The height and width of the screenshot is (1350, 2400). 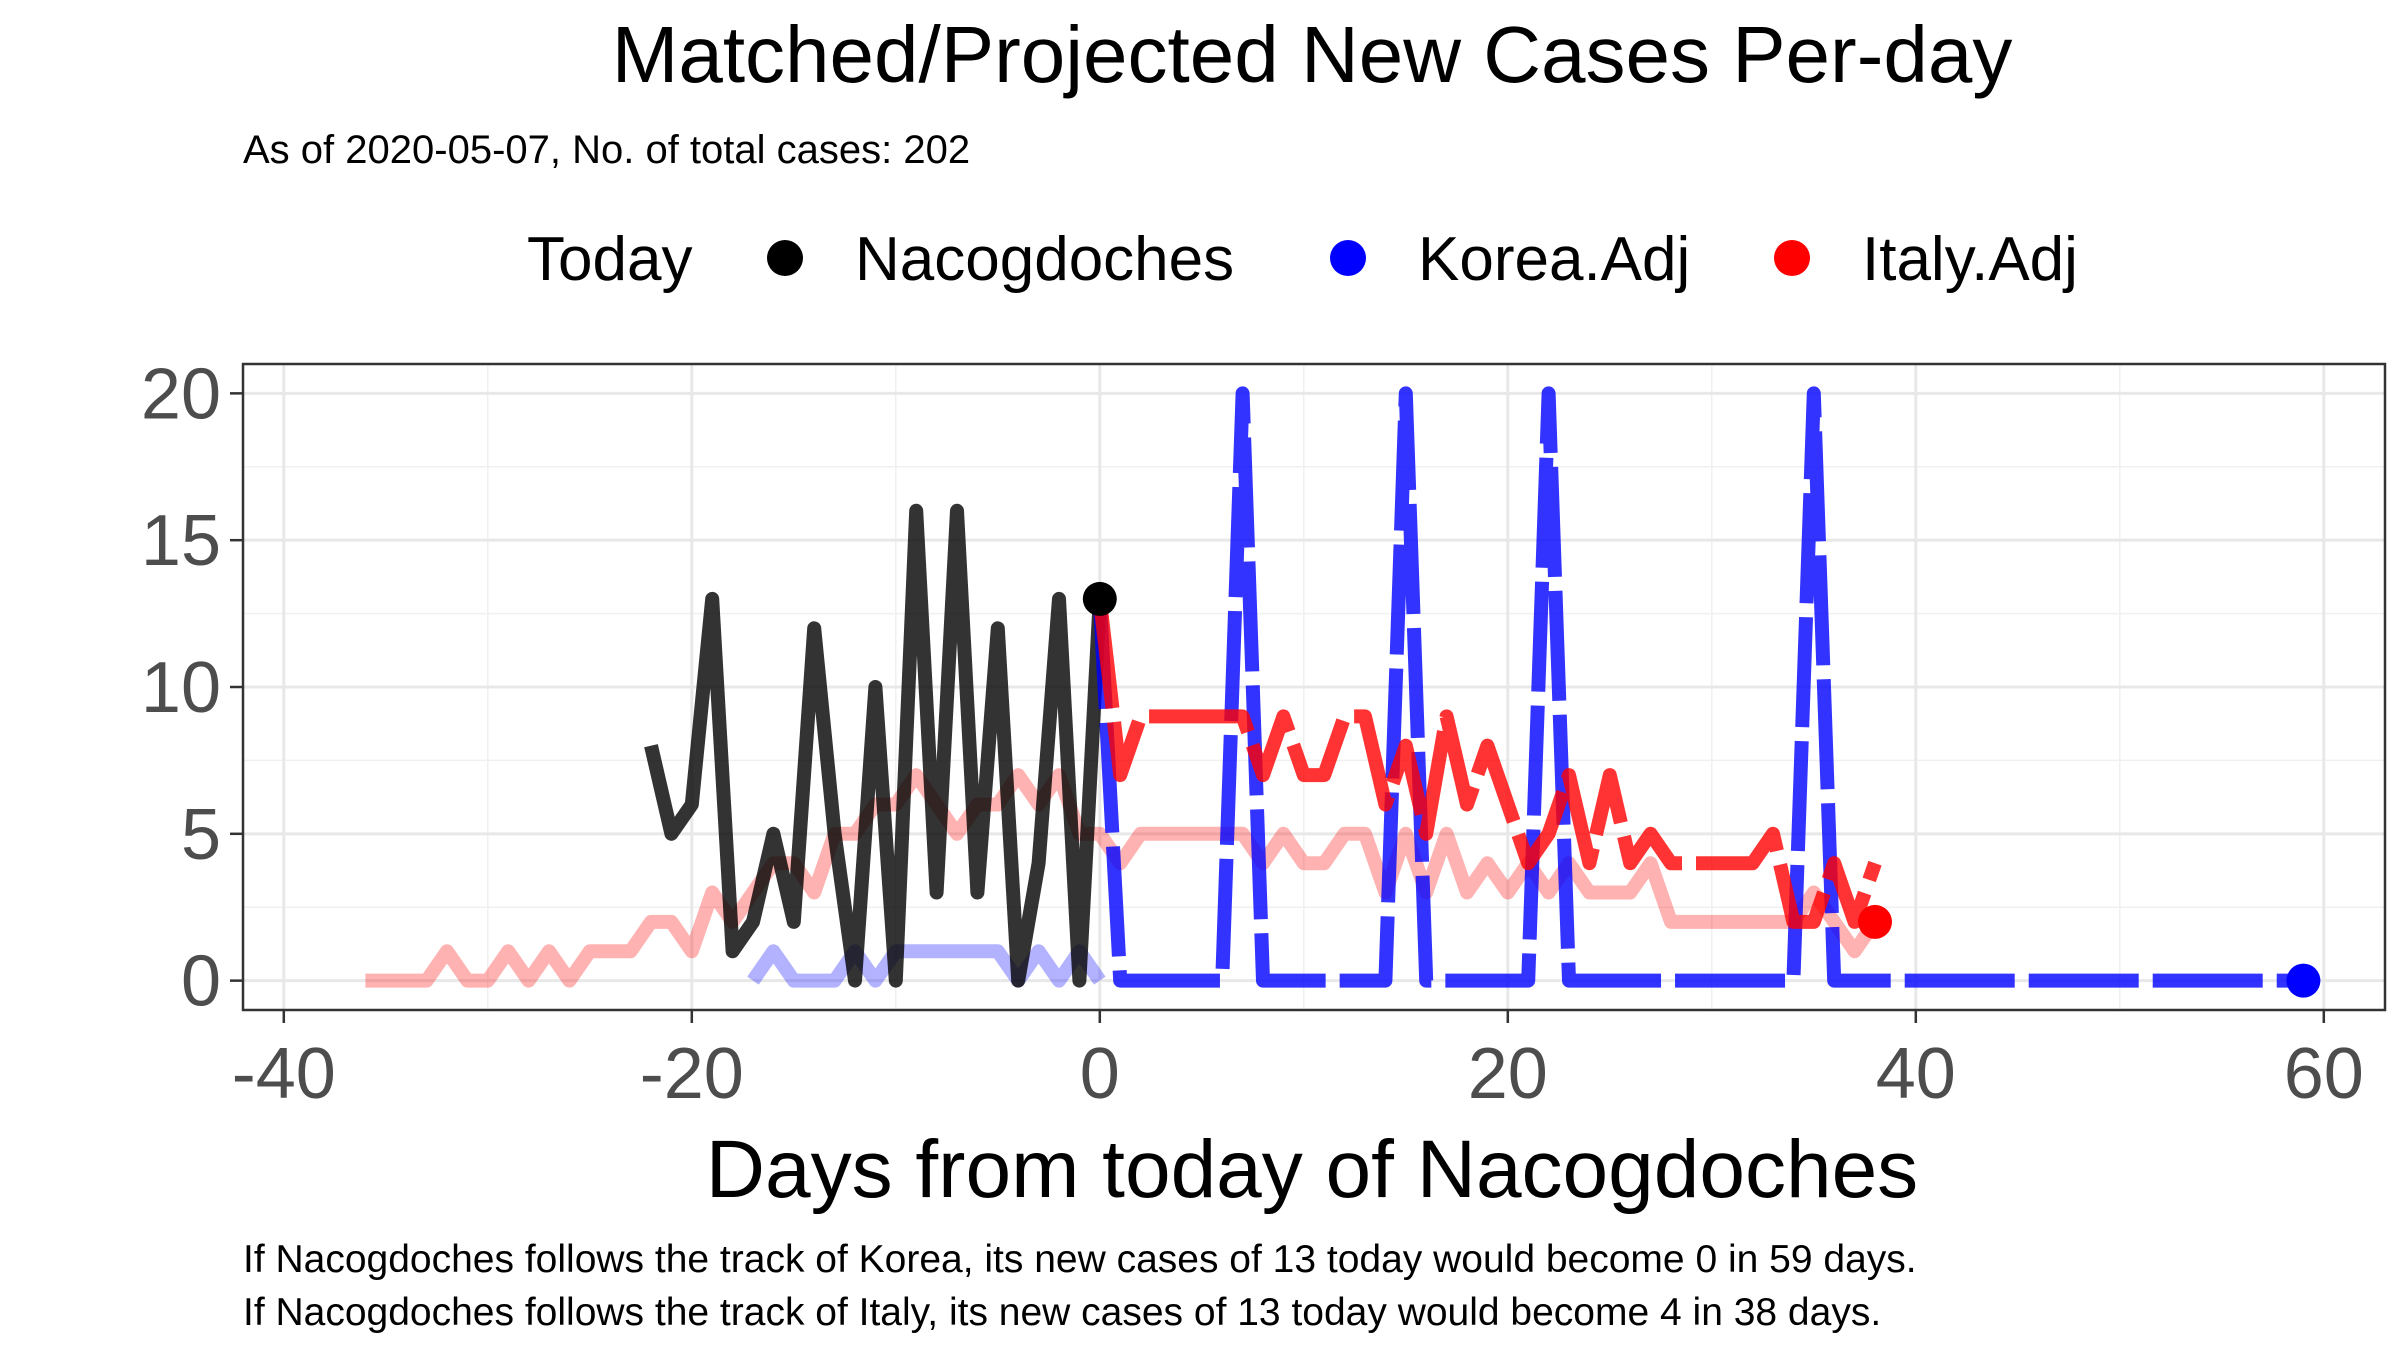 What do you see at coordinates (1508, 1074) in the screenshot?
I see `x-tick-label: 20` at bounding box center [1508, 1074].